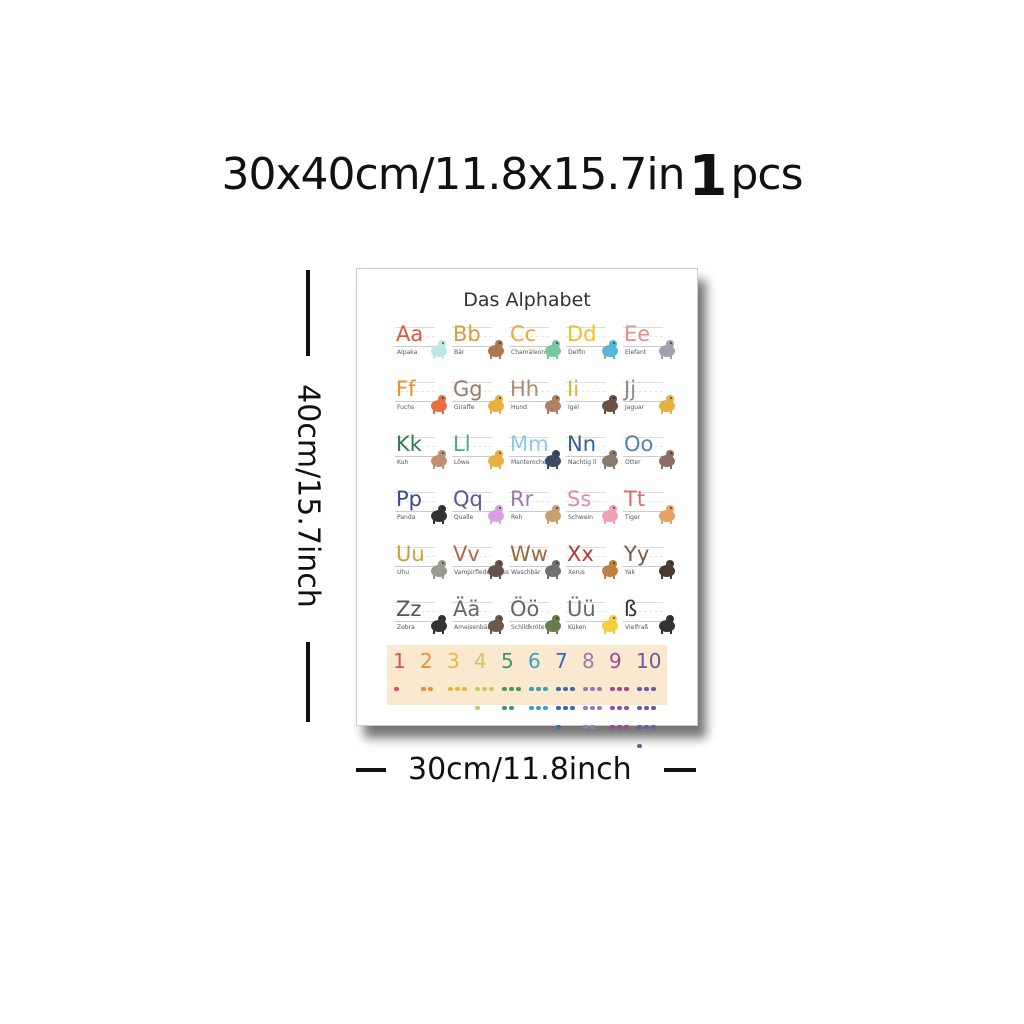 This screenshot has height=1024, width=1024. I want to click on letter-label: Yy, so click(637, 554).